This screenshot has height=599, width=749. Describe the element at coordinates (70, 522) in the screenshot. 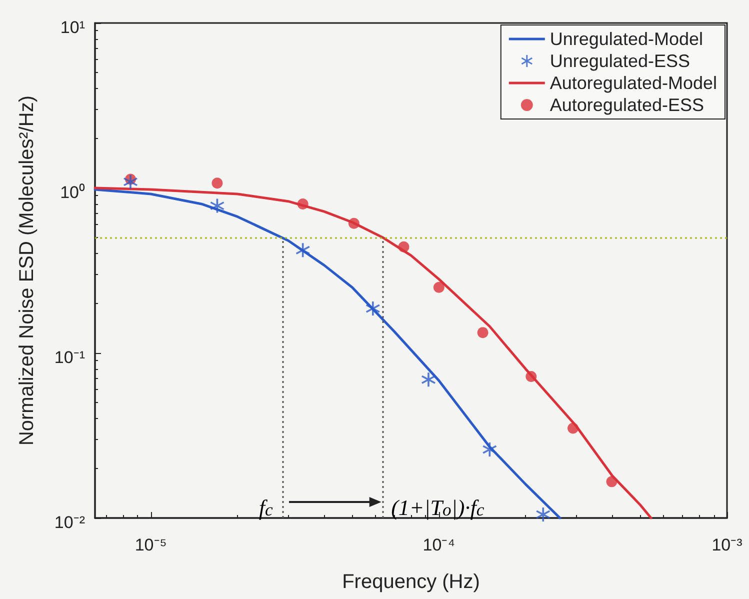

I see `y-tick-label: 10⁻²` at that location.